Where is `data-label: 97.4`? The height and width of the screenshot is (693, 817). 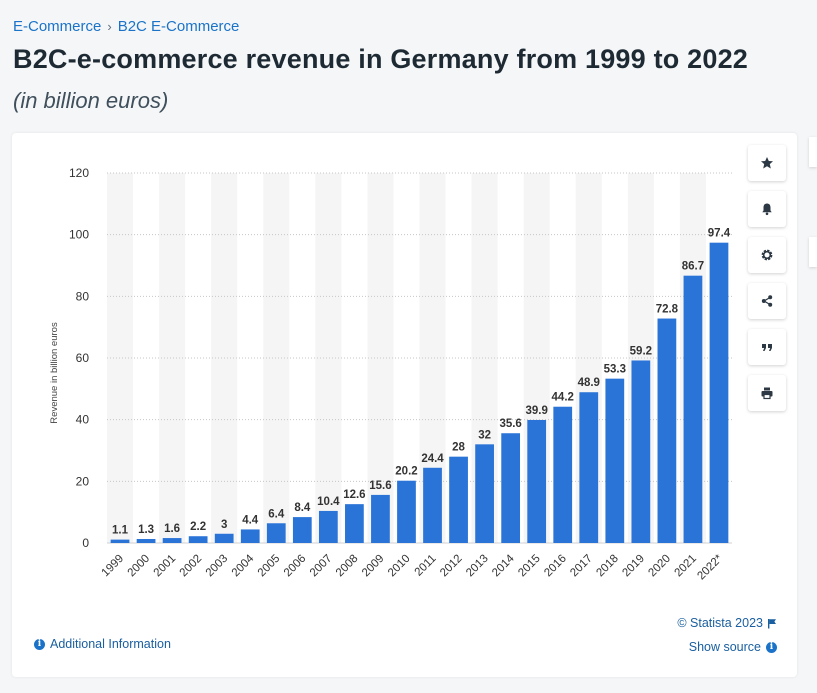 data-label: 97.4 is located at coordinates (719, 234).